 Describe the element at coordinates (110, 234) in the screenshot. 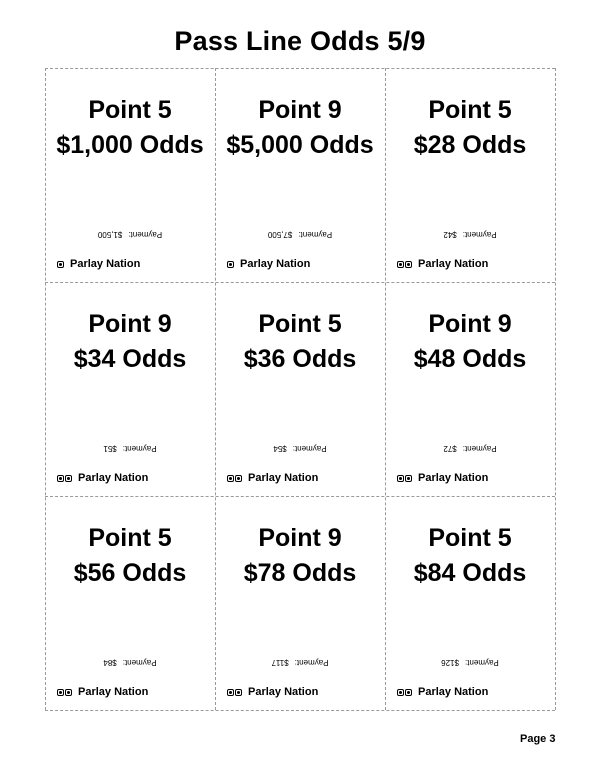

I see `payment-value: $1,500` at that location.